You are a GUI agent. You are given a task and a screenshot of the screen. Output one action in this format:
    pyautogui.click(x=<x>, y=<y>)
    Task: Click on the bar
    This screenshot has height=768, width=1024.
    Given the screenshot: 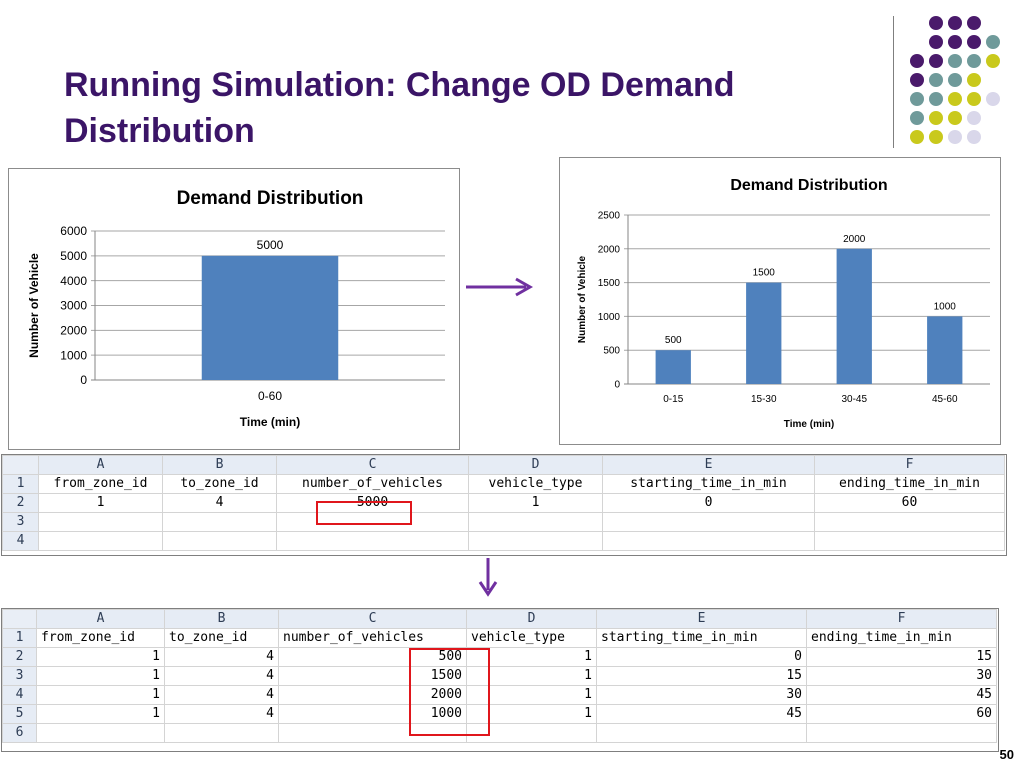 What is the action you would take?
    pyautogui.click(x=854, y=316)
    